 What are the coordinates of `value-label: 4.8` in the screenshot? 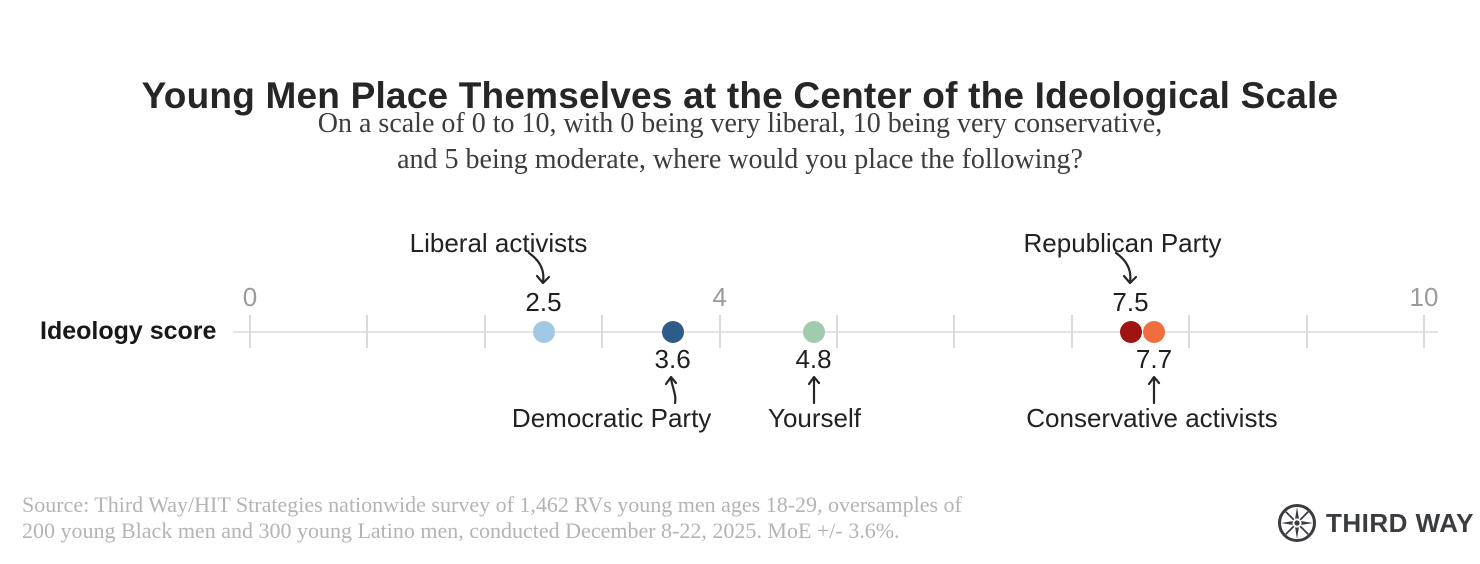 It's located at (813, 359).